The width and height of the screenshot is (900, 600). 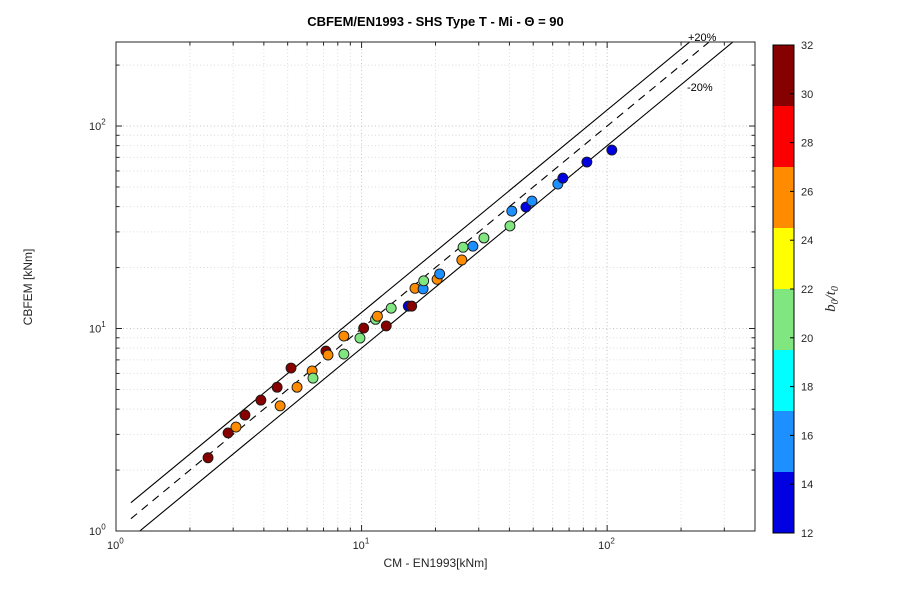 What do you see at coordinates (97, 531) in the screenshot?
I see `y-tick-label: 10⁰` at bounding box center [97, 531].